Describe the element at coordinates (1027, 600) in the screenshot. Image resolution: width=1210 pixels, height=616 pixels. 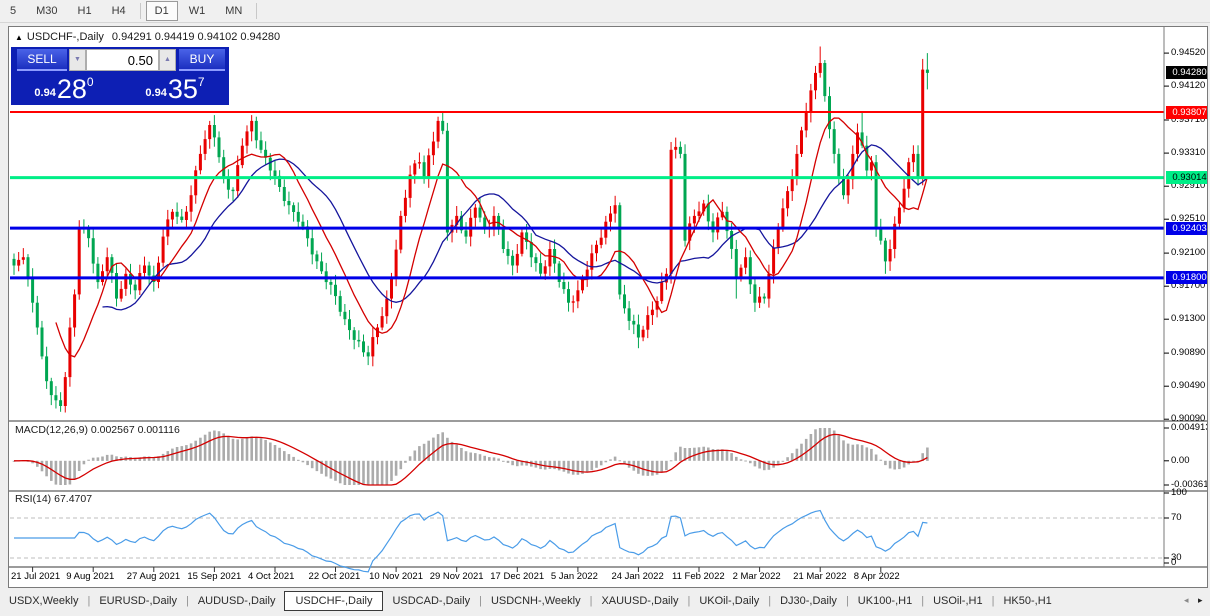
I see `tab-hk50-h1: HK50-,H1` at that location.